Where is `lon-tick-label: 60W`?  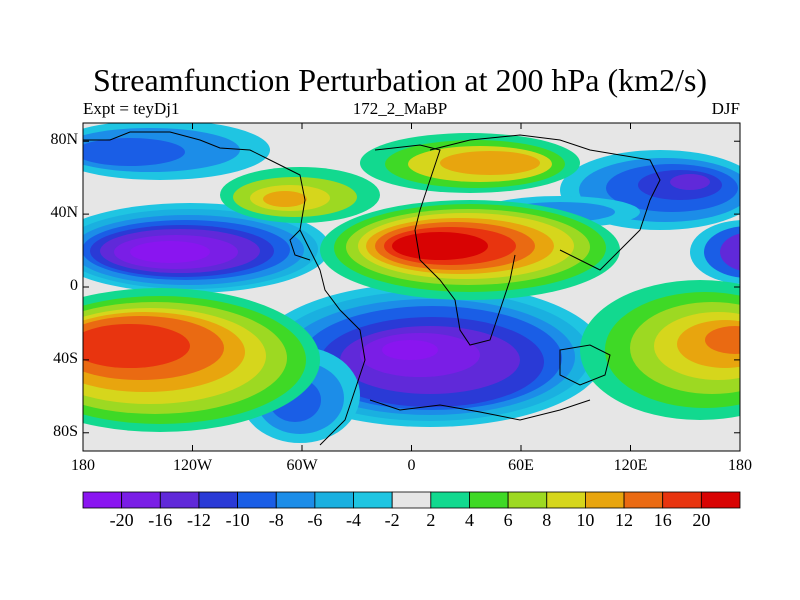
lon-tick-label: 60W is located at coordinates (302, 465).